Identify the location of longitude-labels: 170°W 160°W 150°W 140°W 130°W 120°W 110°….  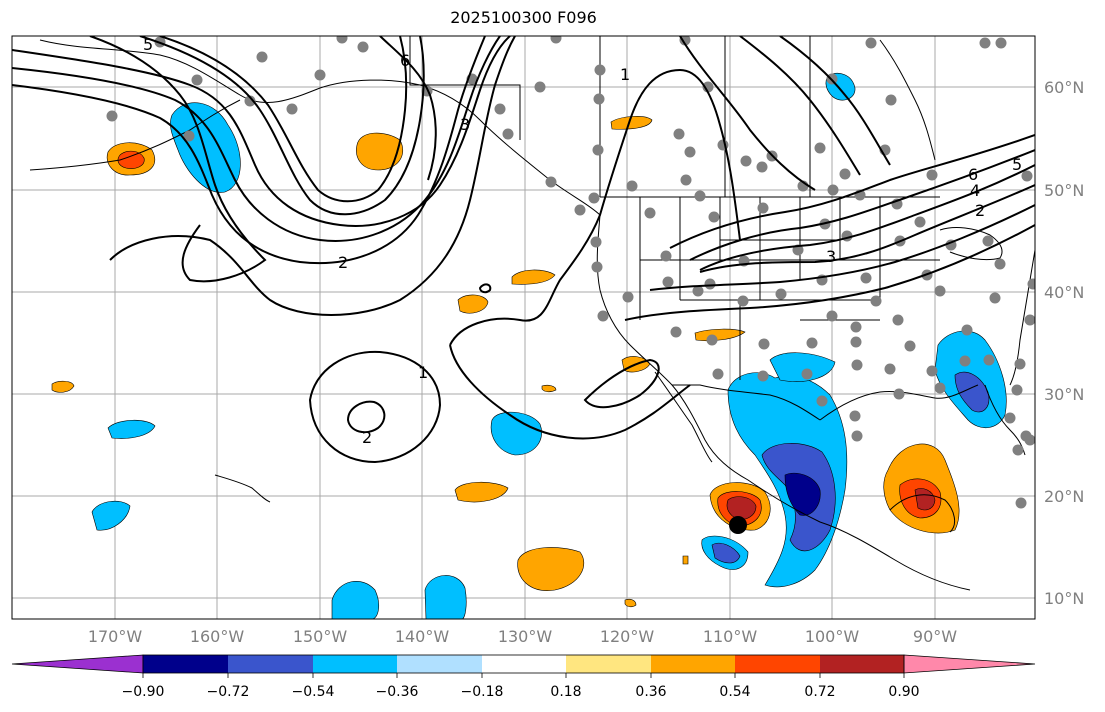
(522, 636).